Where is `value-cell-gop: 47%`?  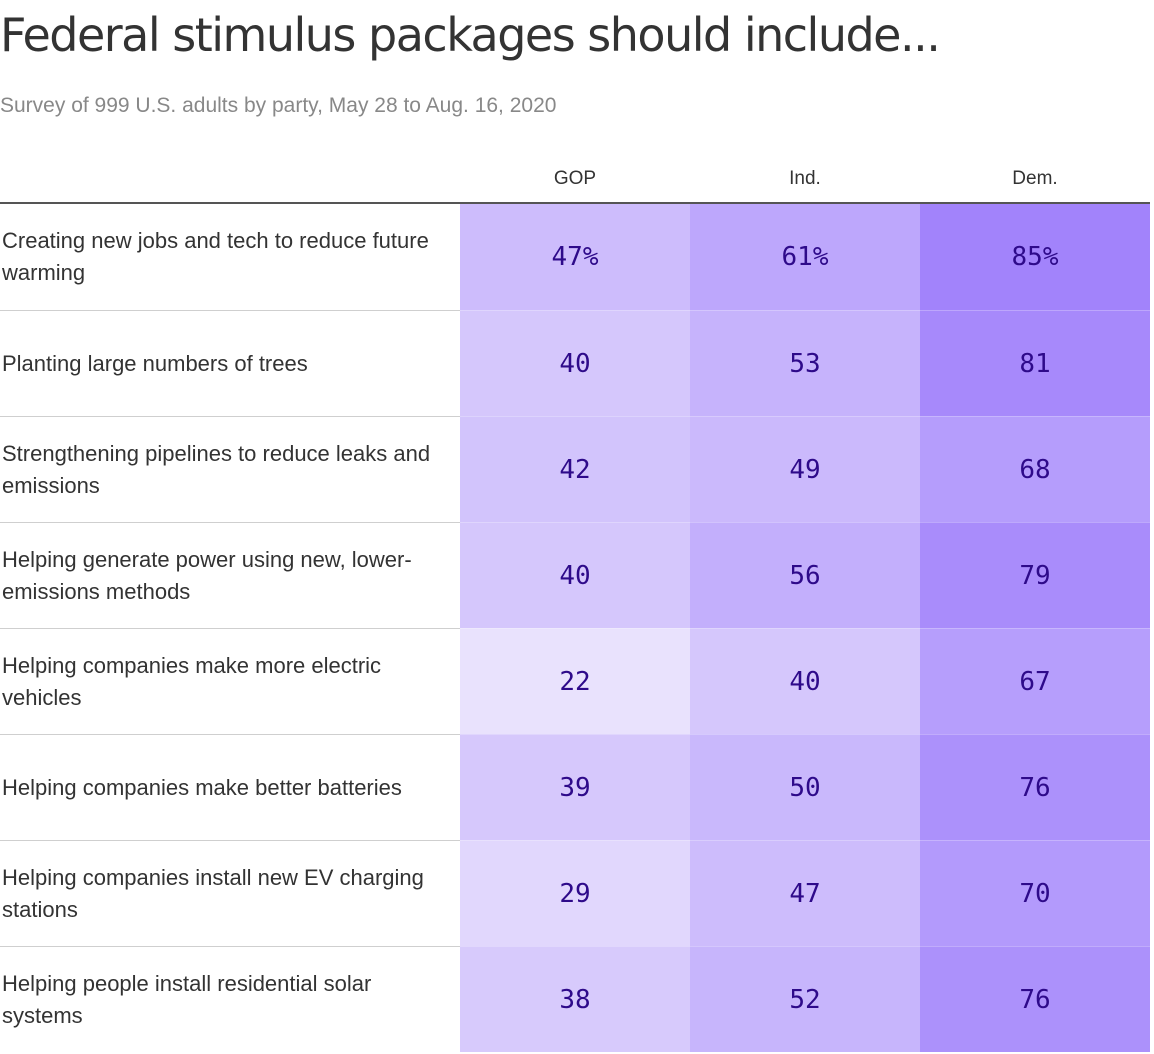 value-cell-gop: 47% is located at coordinates (575, 257).